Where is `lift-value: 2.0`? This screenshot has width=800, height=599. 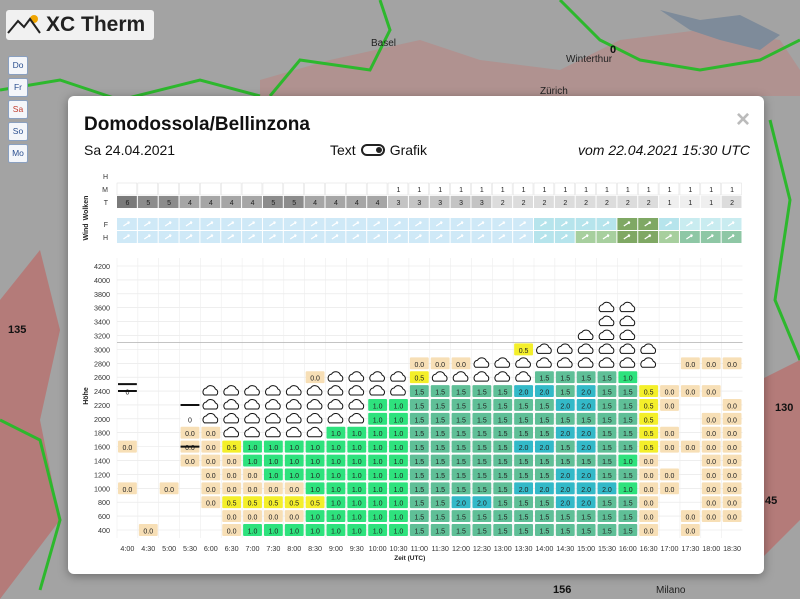
lift-value: 2.0 is located at coordinates (565, 406).